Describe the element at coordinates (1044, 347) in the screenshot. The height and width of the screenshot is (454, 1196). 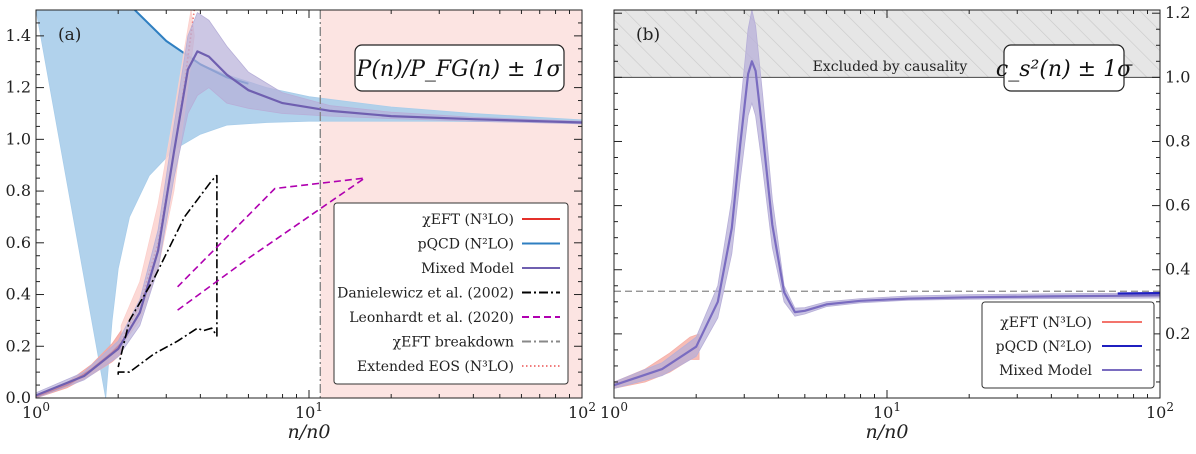
I see `legend-b-label: pQCD (N²LO)` at that location.